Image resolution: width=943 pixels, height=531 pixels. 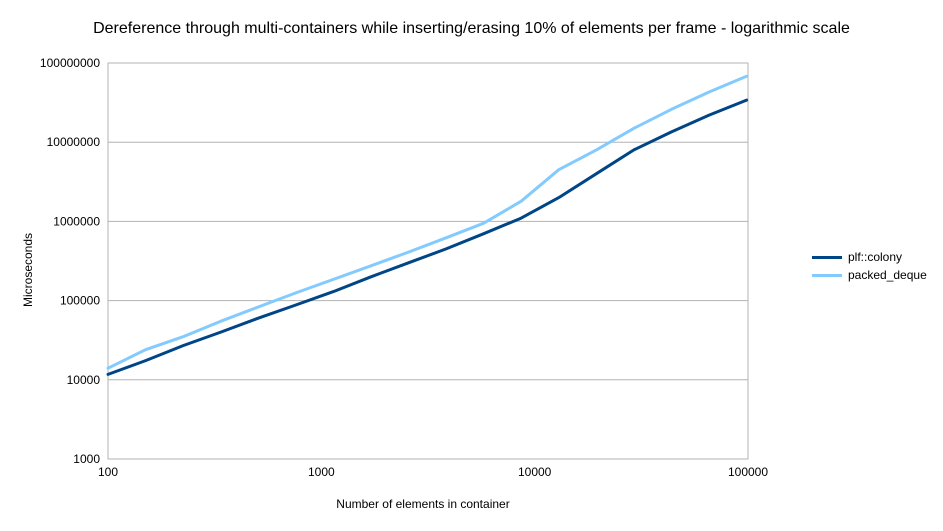 What do you see at coordinates (70, 261) in the screenshot?
I see `y-tick-labels: 1000 10000 100000 1000000 10000000 100000000` at bounding box center [70, 261].